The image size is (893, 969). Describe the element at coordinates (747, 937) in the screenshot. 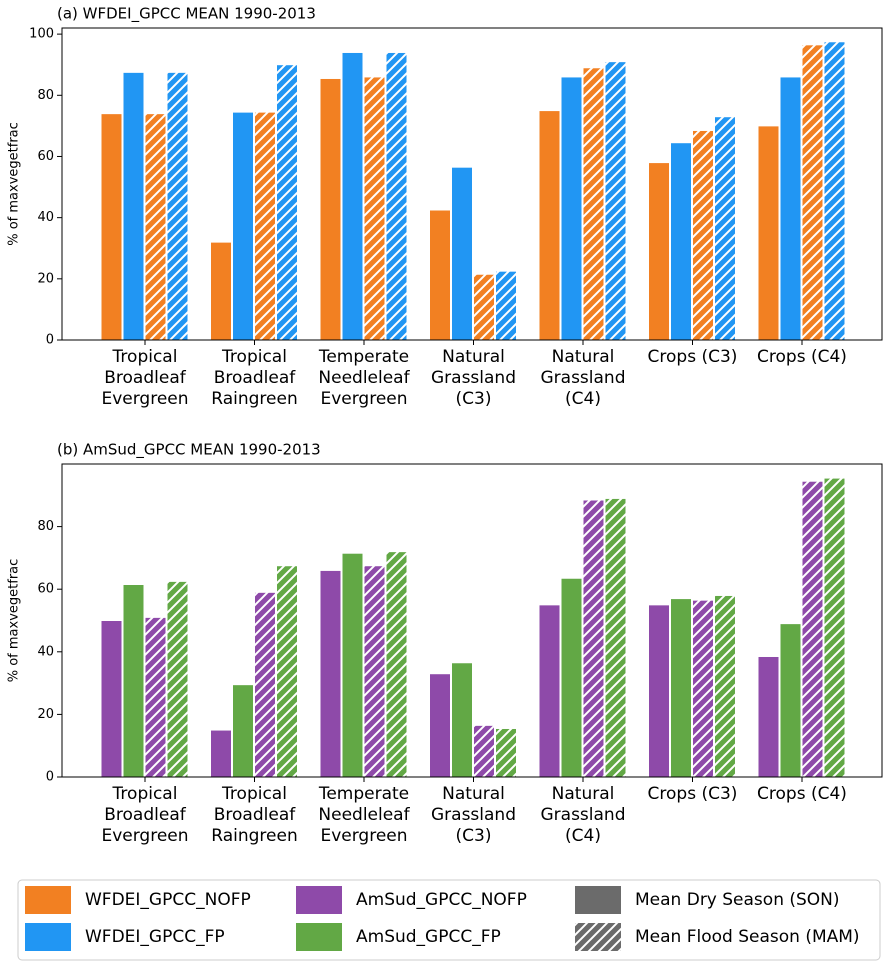

I see `legend-label: Mean Flood Season (MAM)` at that location.